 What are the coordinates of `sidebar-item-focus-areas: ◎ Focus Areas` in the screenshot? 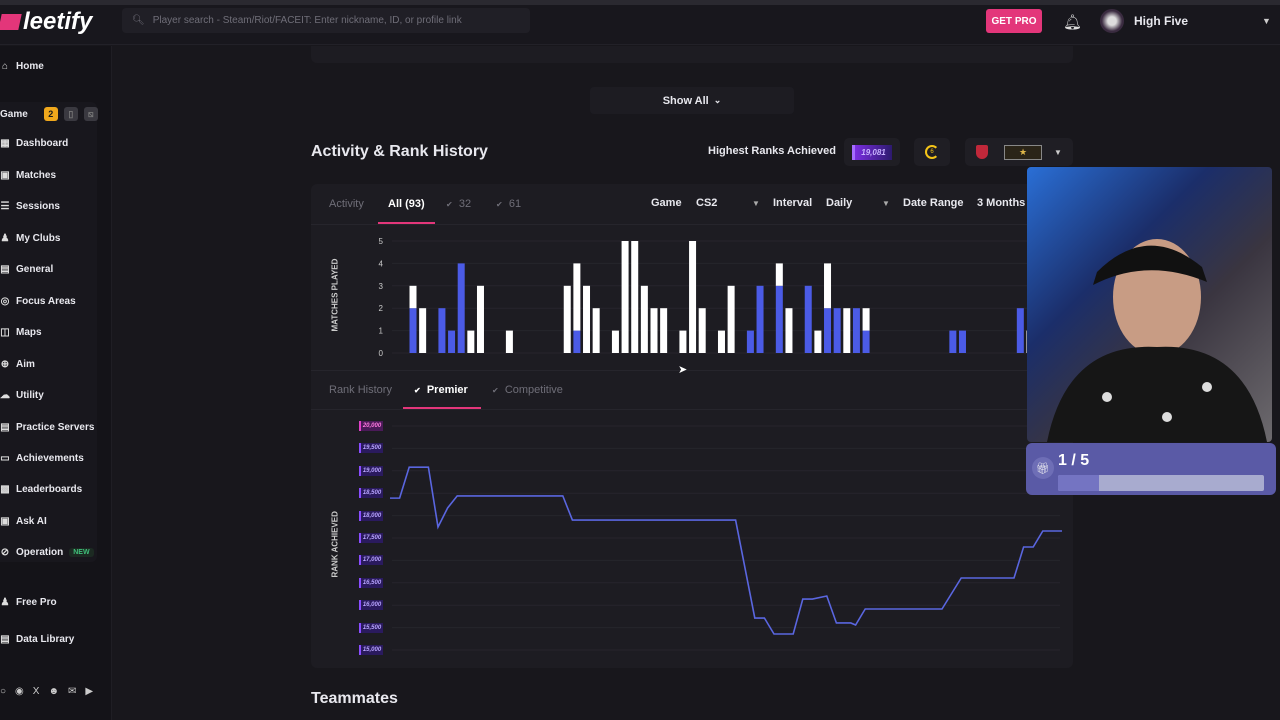 It's located at (38, 301).